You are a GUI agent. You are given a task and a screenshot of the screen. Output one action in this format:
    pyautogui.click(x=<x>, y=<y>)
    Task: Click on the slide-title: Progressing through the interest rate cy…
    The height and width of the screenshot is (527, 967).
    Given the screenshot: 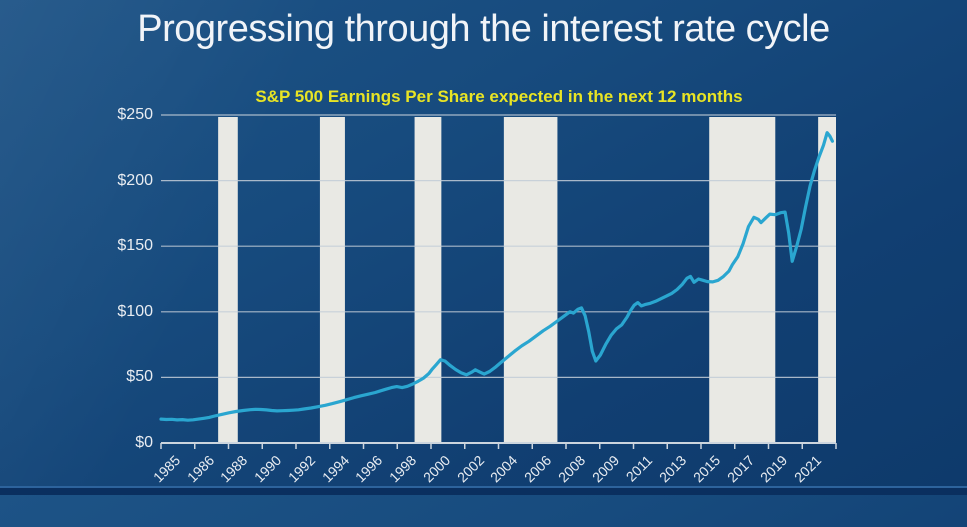 What is the action you would take?
    pyautogui.click(x=483, y=29)
    